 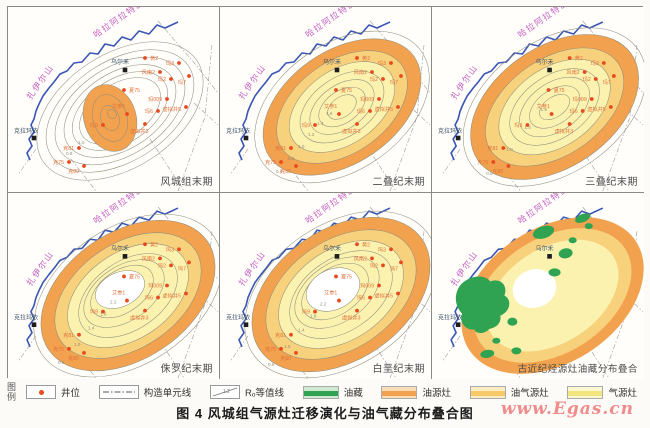 What do you see at coordinates (170, 249) in the screenshot?
I see `well-label: 玛3` at bounding box center [170, 249].